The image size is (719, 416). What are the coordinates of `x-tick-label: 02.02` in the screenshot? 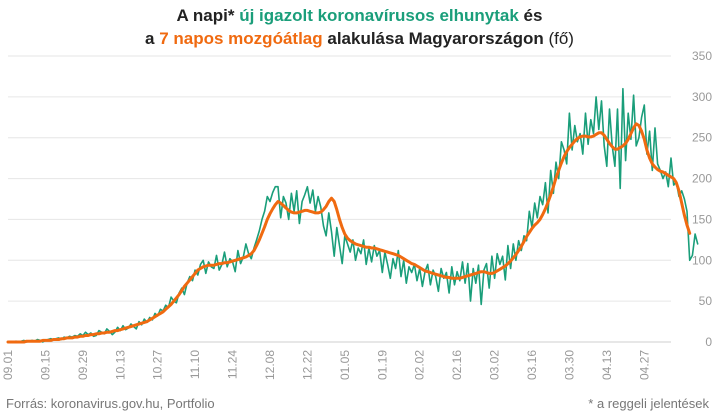 It's located at (420, 365).